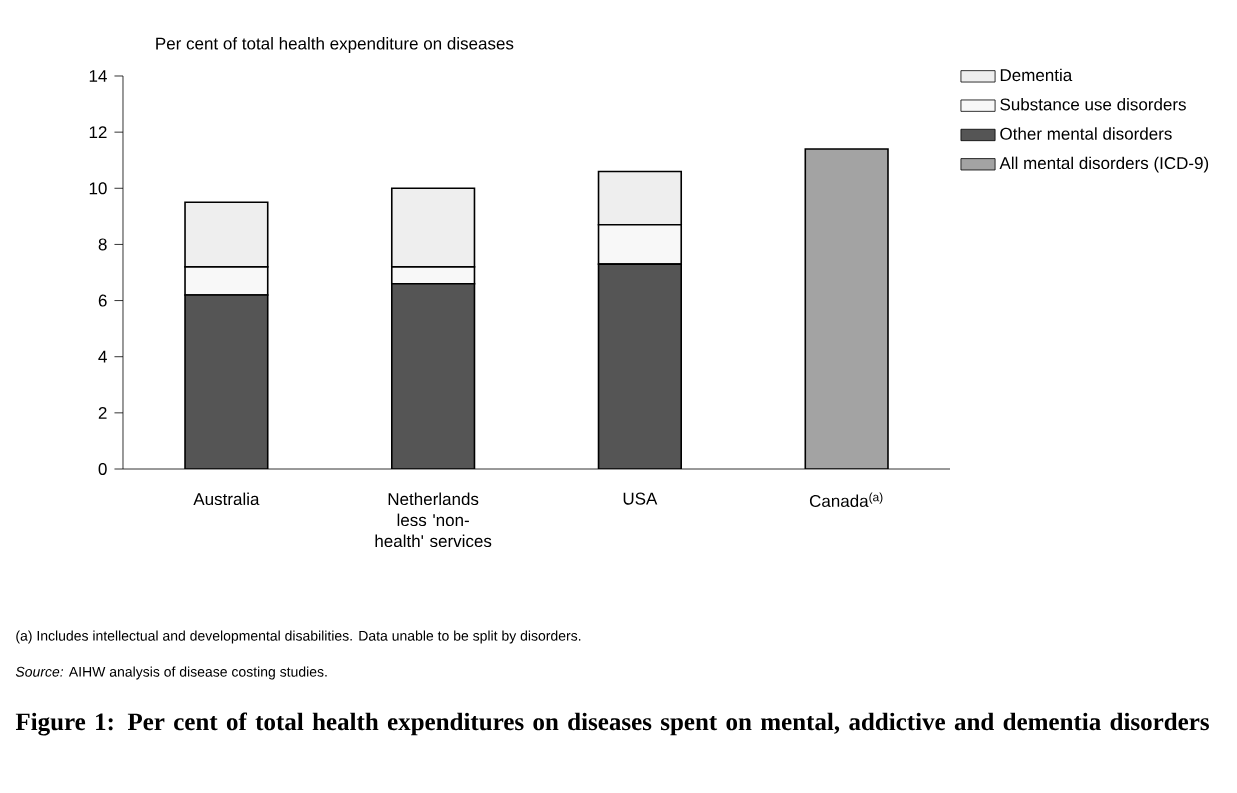 The height and width of the screenshot is (793, 1237). Describe the element at coordinates (298, 637) in the screenshot. I see `text: (a) Includes intellectual and developmental disabilities. Data unable to be split by disorders.` at that location.